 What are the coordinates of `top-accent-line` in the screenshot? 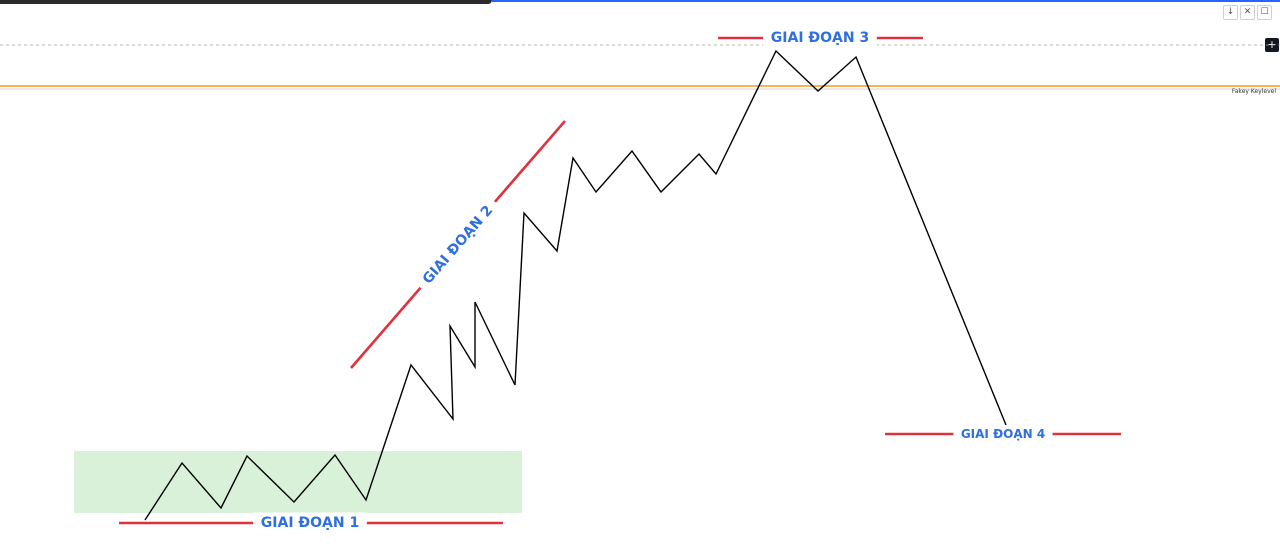 It's located at (886, 1).